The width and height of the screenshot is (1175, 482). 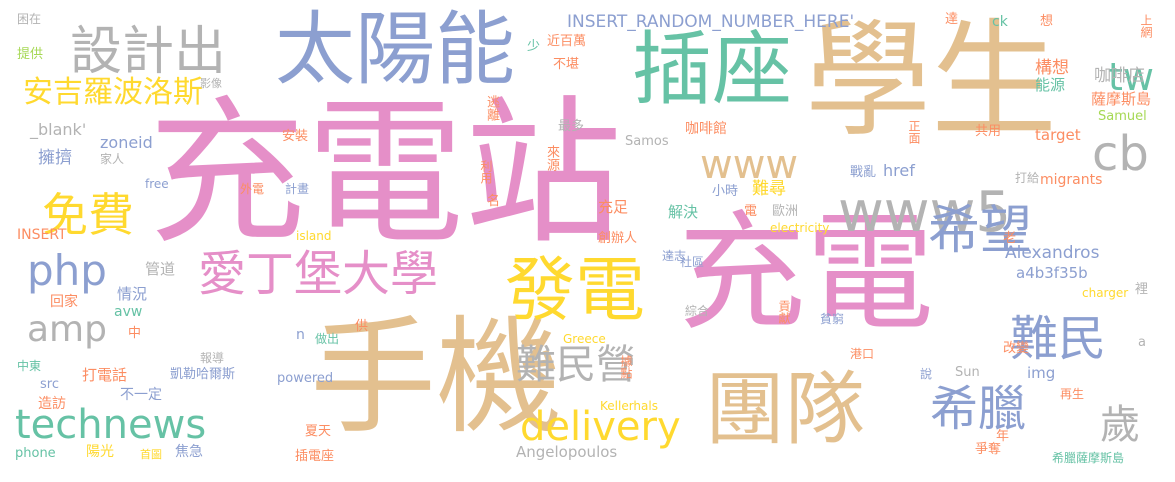 I want to click on word: free, so click(x=157, y=184).